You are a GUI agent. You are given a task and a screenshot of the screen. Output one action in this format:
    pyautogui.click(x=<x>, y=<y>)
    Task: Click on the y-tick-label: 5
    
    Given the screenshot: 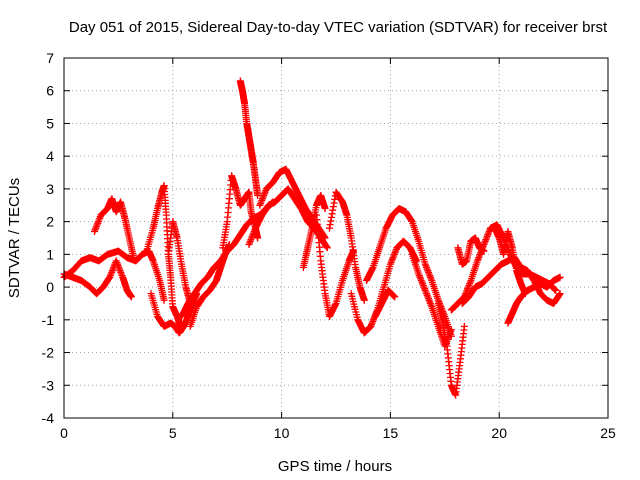 What is the action you would take?
    pyautogui.click(x=50, y=123)
    